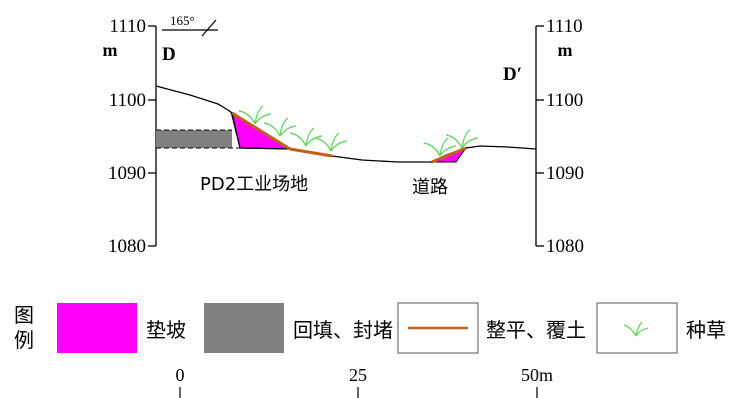 The width and height of the screenshot is (729, 398). I want to click on right-tick-1110: 1110, so click(564, 26).